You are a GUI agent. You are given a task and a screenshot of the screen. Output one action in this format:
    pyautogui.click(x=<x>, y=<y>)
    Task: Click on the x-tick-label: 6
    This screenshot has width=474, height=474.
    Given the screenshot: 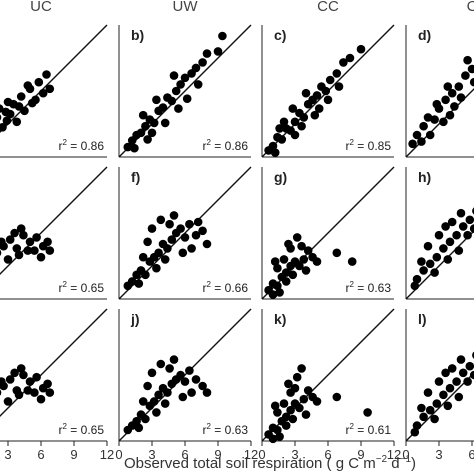 What is the action you would take?
    pyautogui.click(x=184, y=454)
    